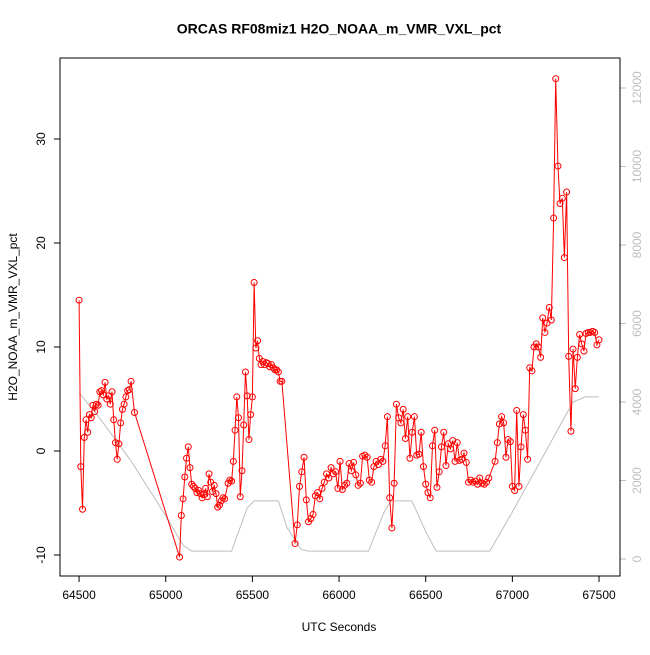  I want to click on x-tick-label: 67000, so click(513, 595).